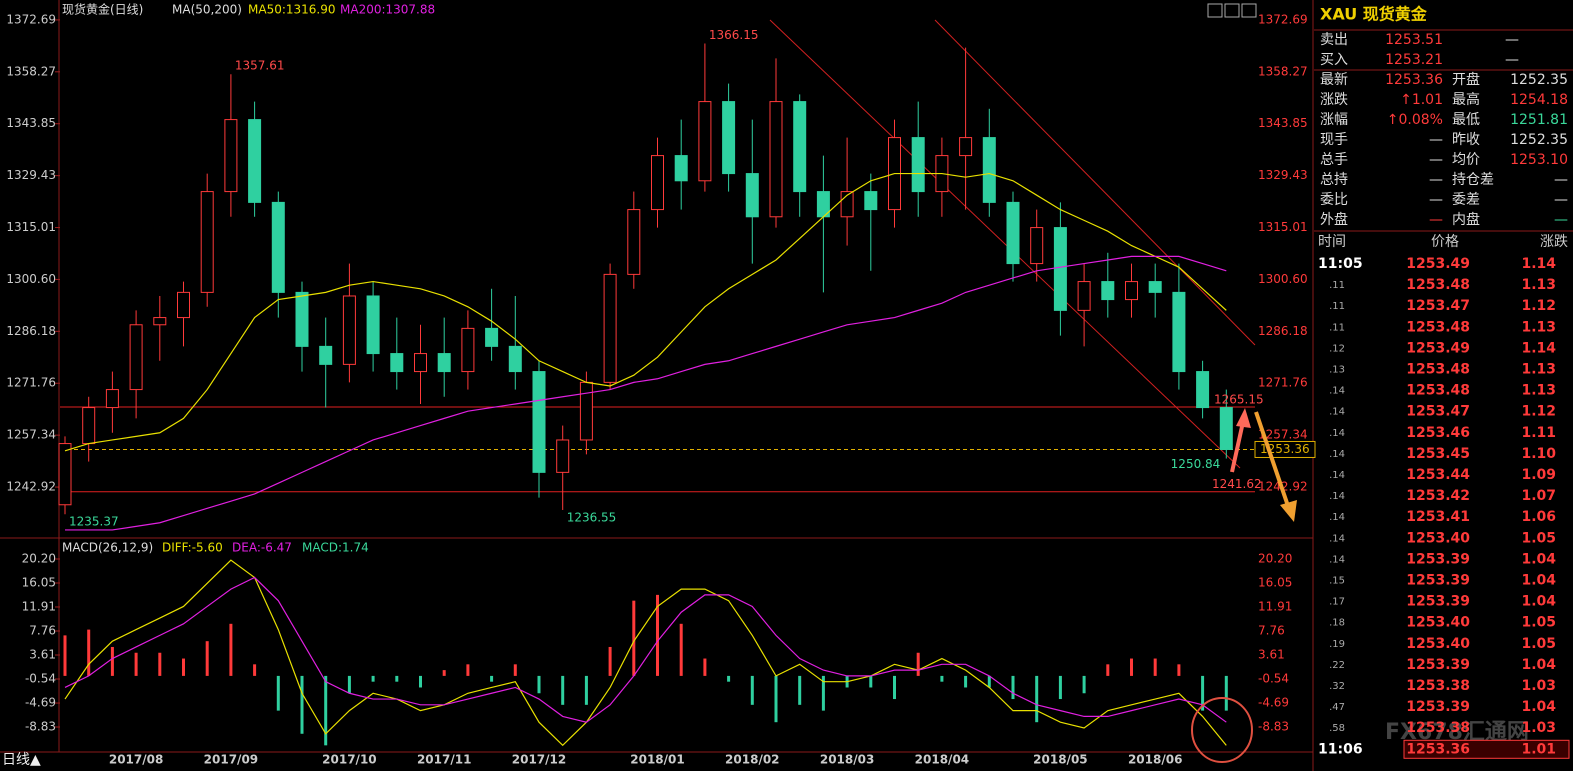  I want to click on quote-cell: 开盘, so click(1466, 79).